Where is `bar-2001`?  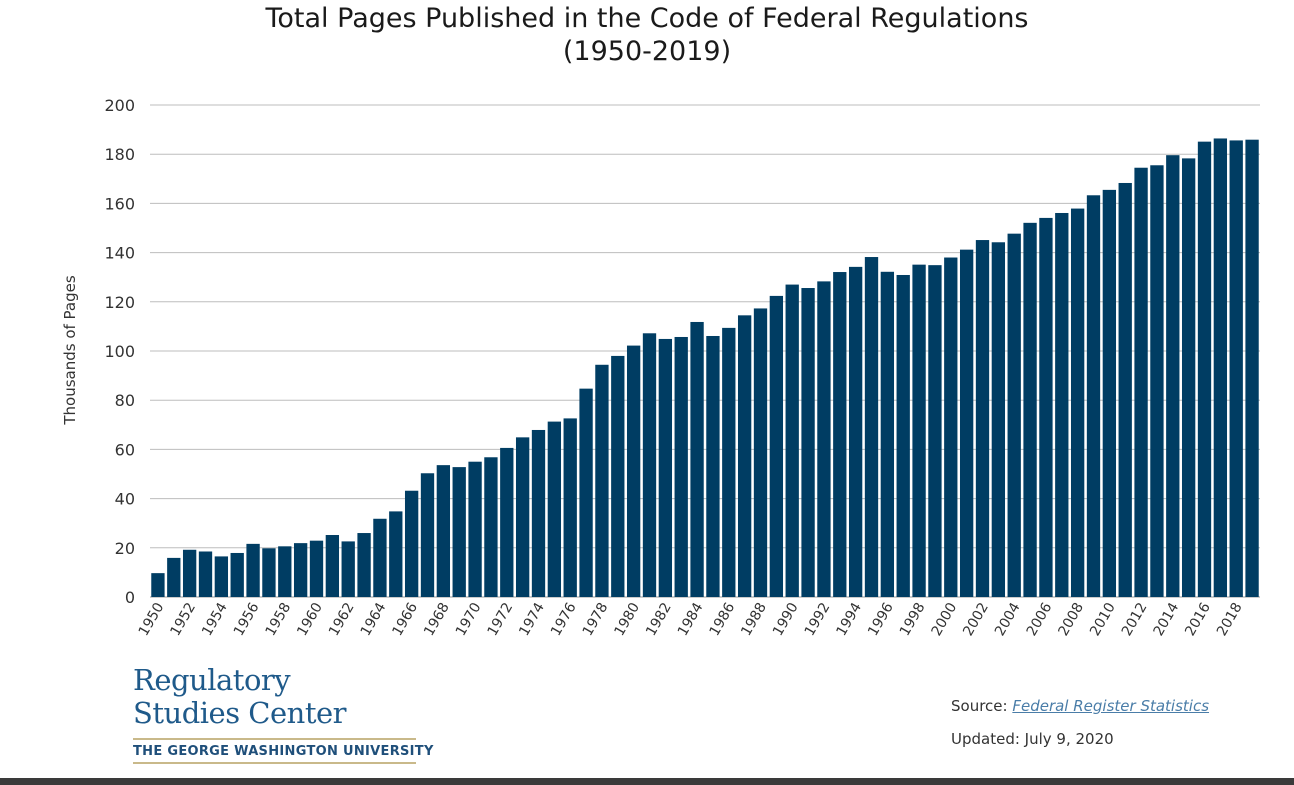
bar-2001 is located at coordinates (966, 423).